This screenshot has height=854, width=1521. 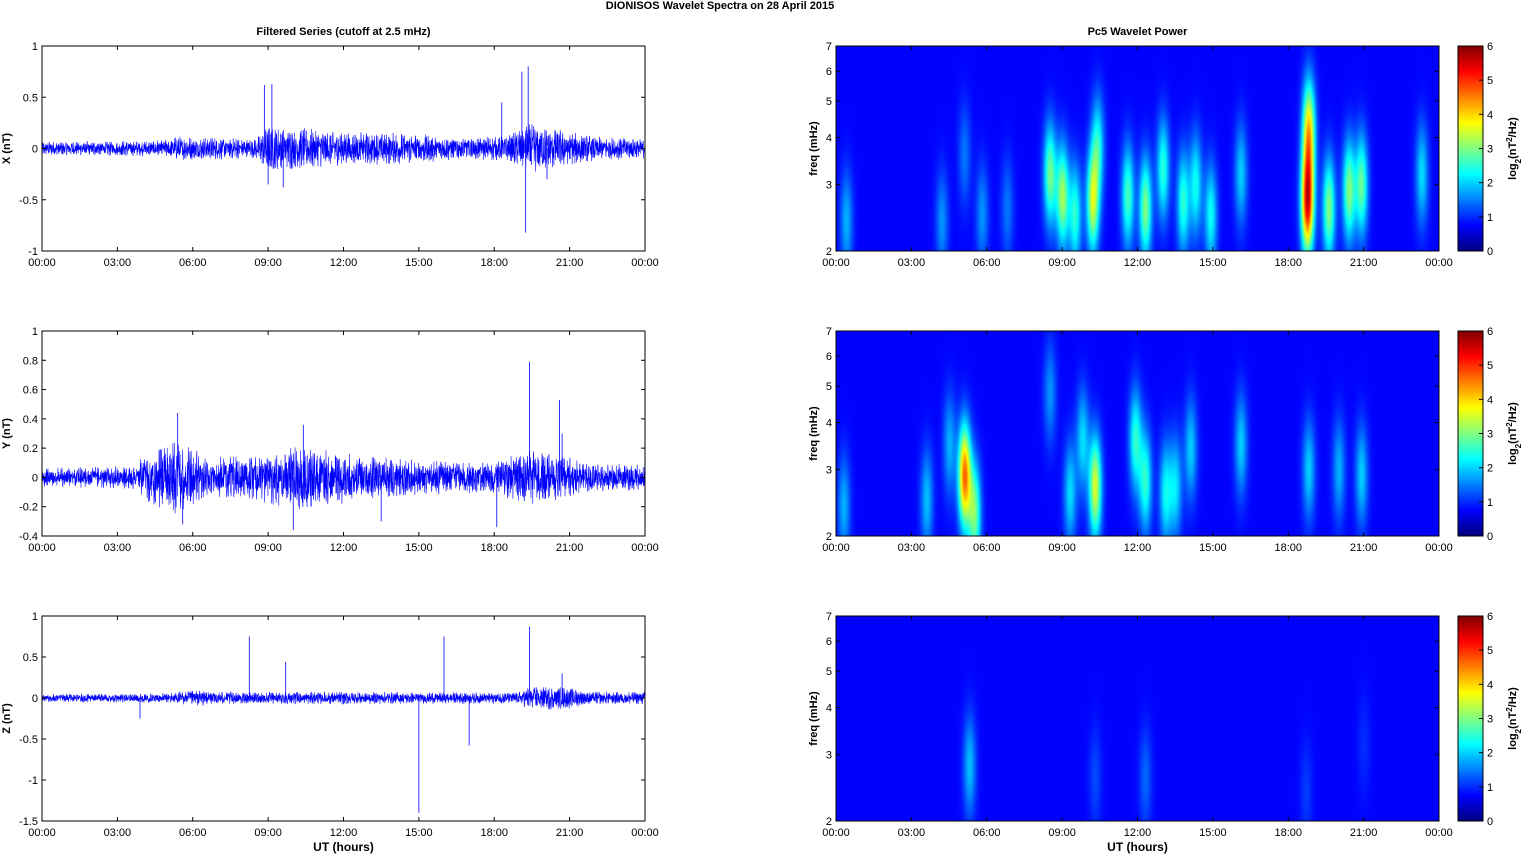 I want to click on y-tick-label: -0.2, so click(x=28, y=508).